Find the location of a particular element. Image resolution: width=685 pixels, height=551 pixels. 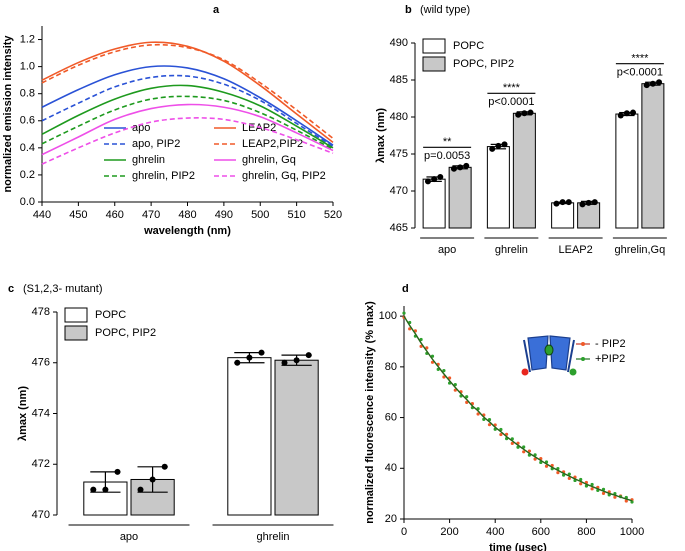

y-tick-label: 470 is located at coordinates (399, 191).